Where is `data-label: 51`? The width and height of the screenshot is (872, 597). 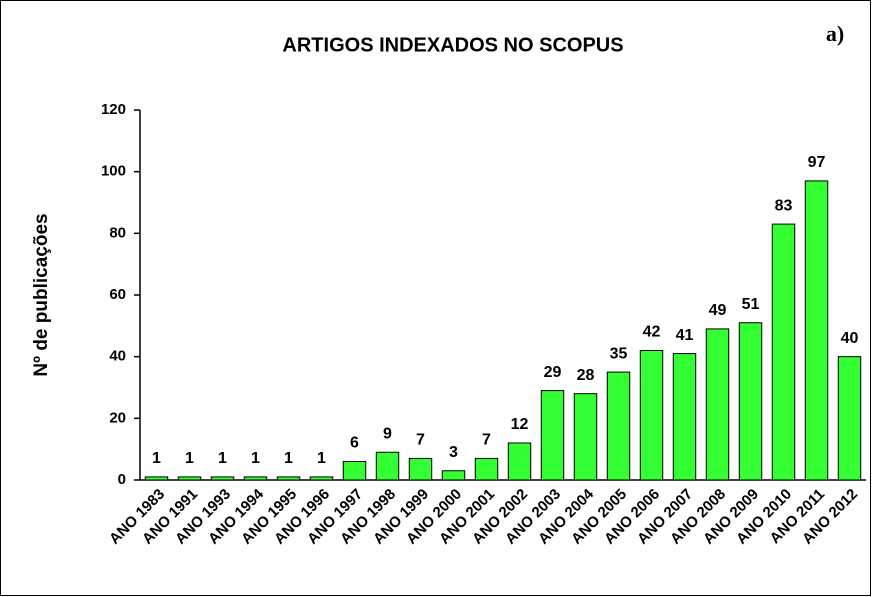
data-label: 51 is located at coordinates (751, 304).